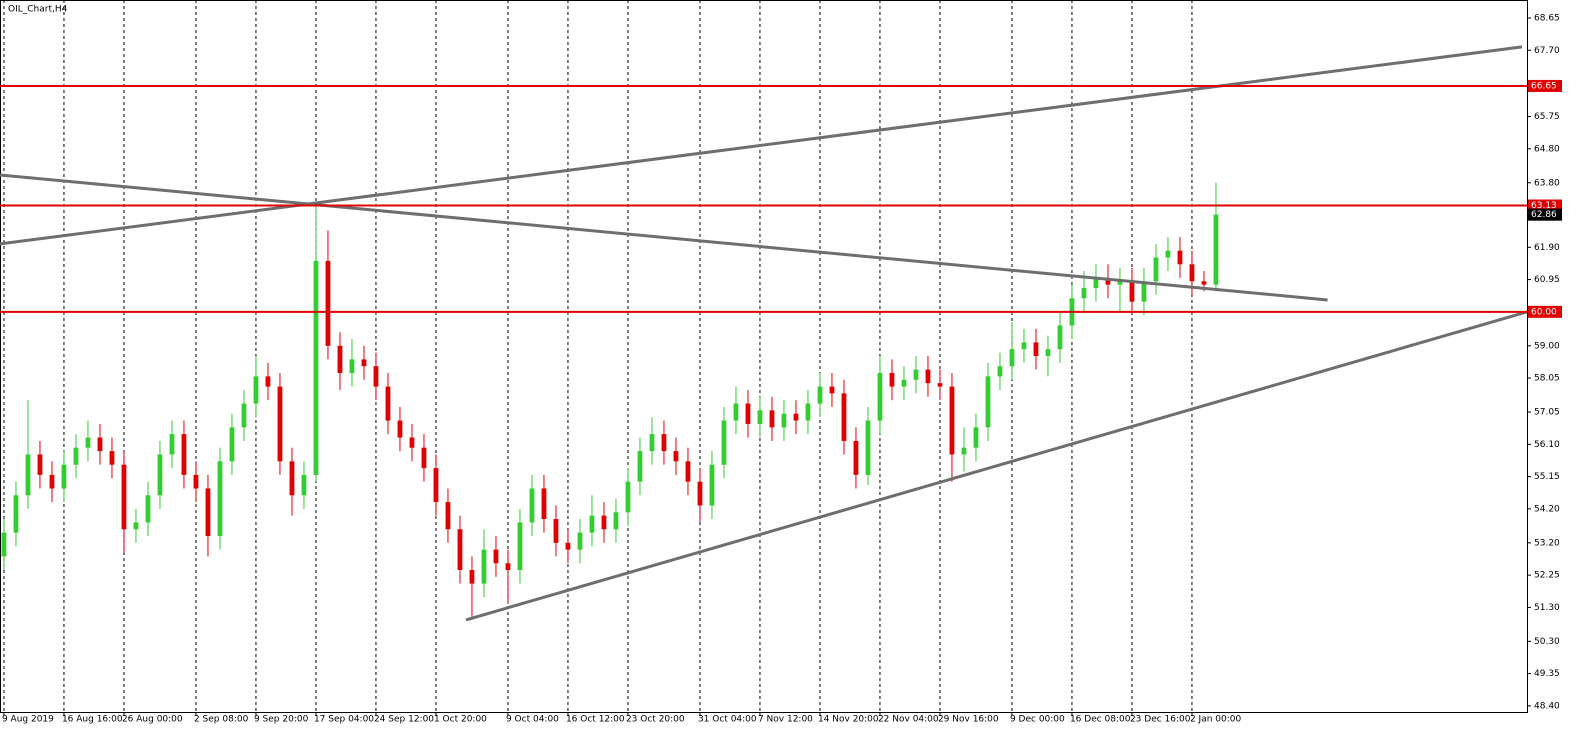  I want to click on y-tick-label: 63.80, so click(1547, 183).